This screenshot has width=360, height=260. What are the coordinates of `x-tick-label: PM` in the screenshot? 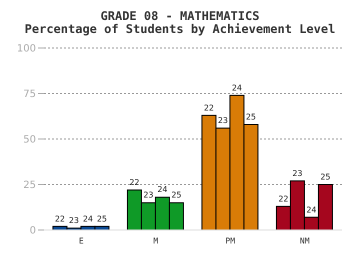 It's located at (230, 241).